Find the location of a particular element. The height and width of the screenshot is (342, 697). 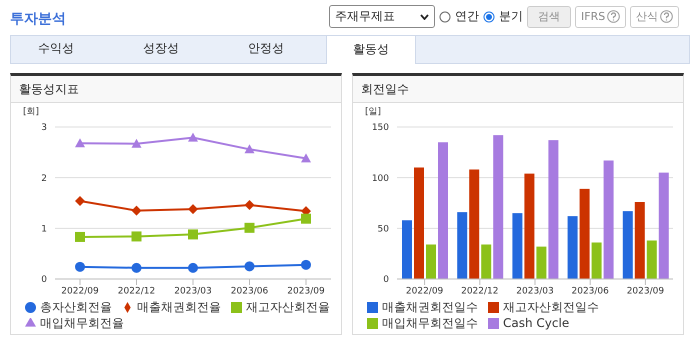

y-tick-label: 1 is located at coordinates (44, 229).